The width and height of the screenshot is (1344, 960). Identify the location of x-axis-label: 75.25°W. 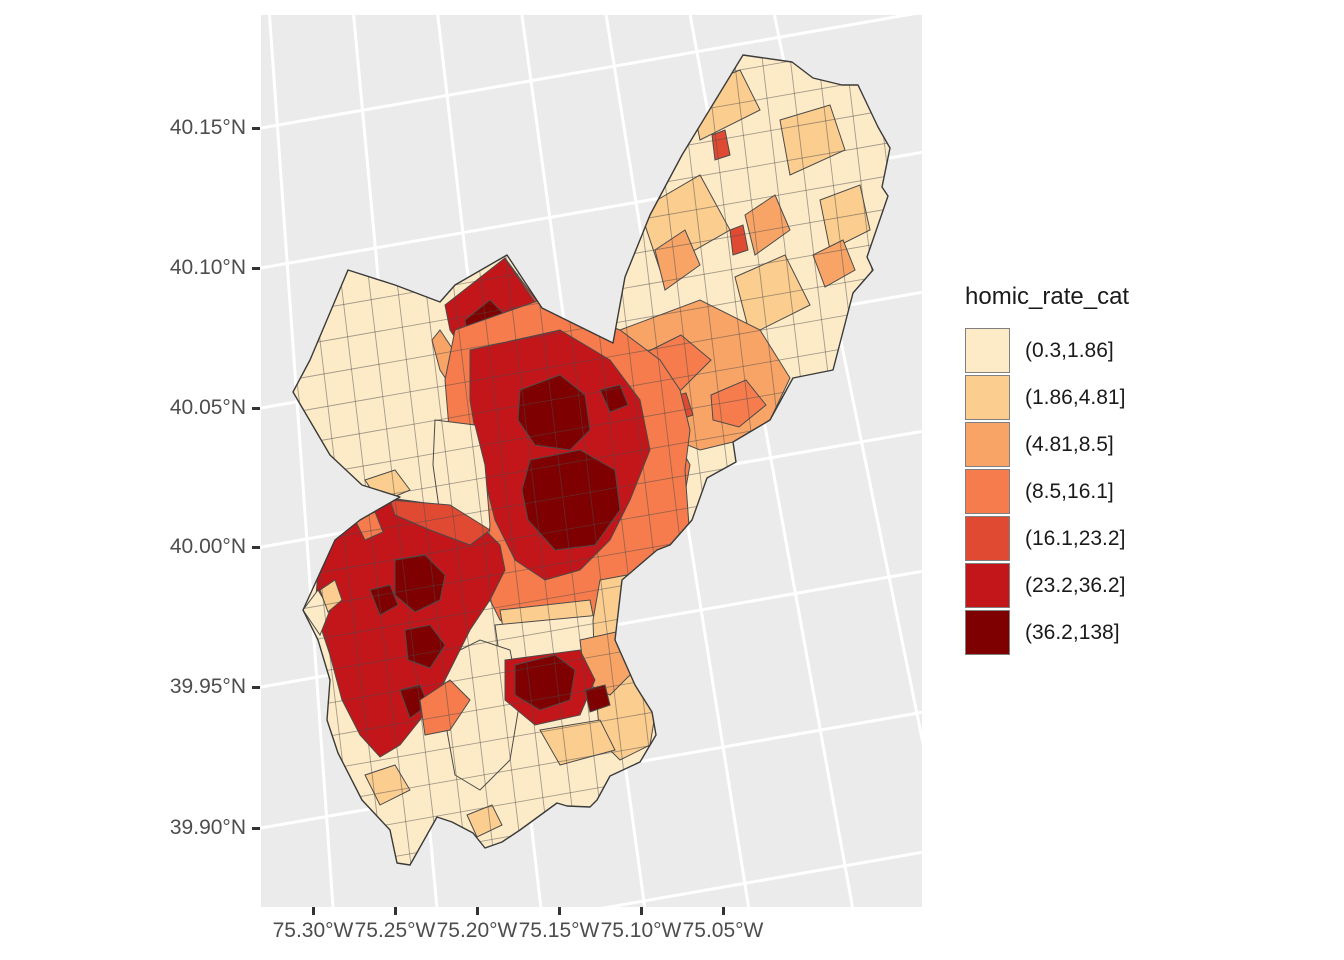
(395, 930).